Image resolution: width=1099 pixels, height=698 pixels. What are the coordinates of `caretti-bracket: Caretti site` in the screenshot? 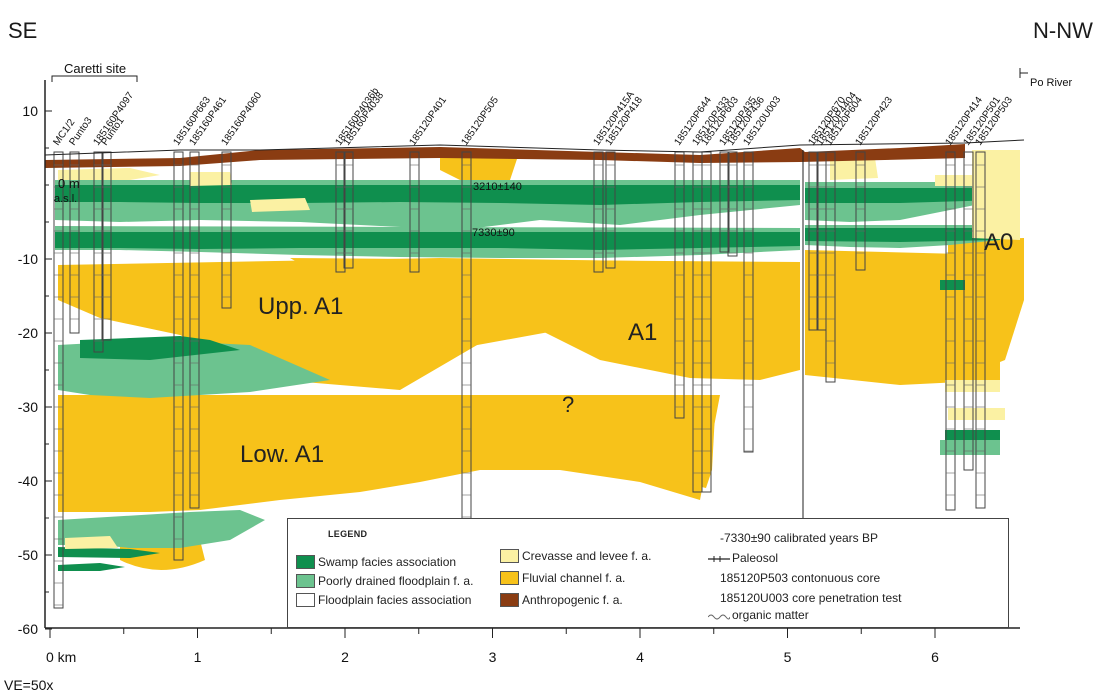 It's located at (94, 71).